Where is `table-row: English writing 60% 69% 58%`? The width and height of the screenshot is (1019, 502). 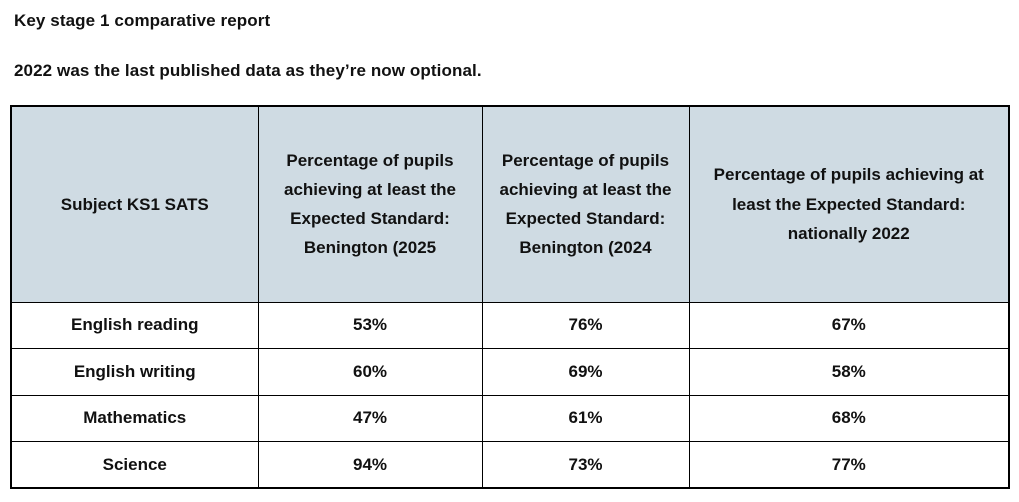 table-row: English writing 60% 69% 58% is located at coordinates (510, 372).